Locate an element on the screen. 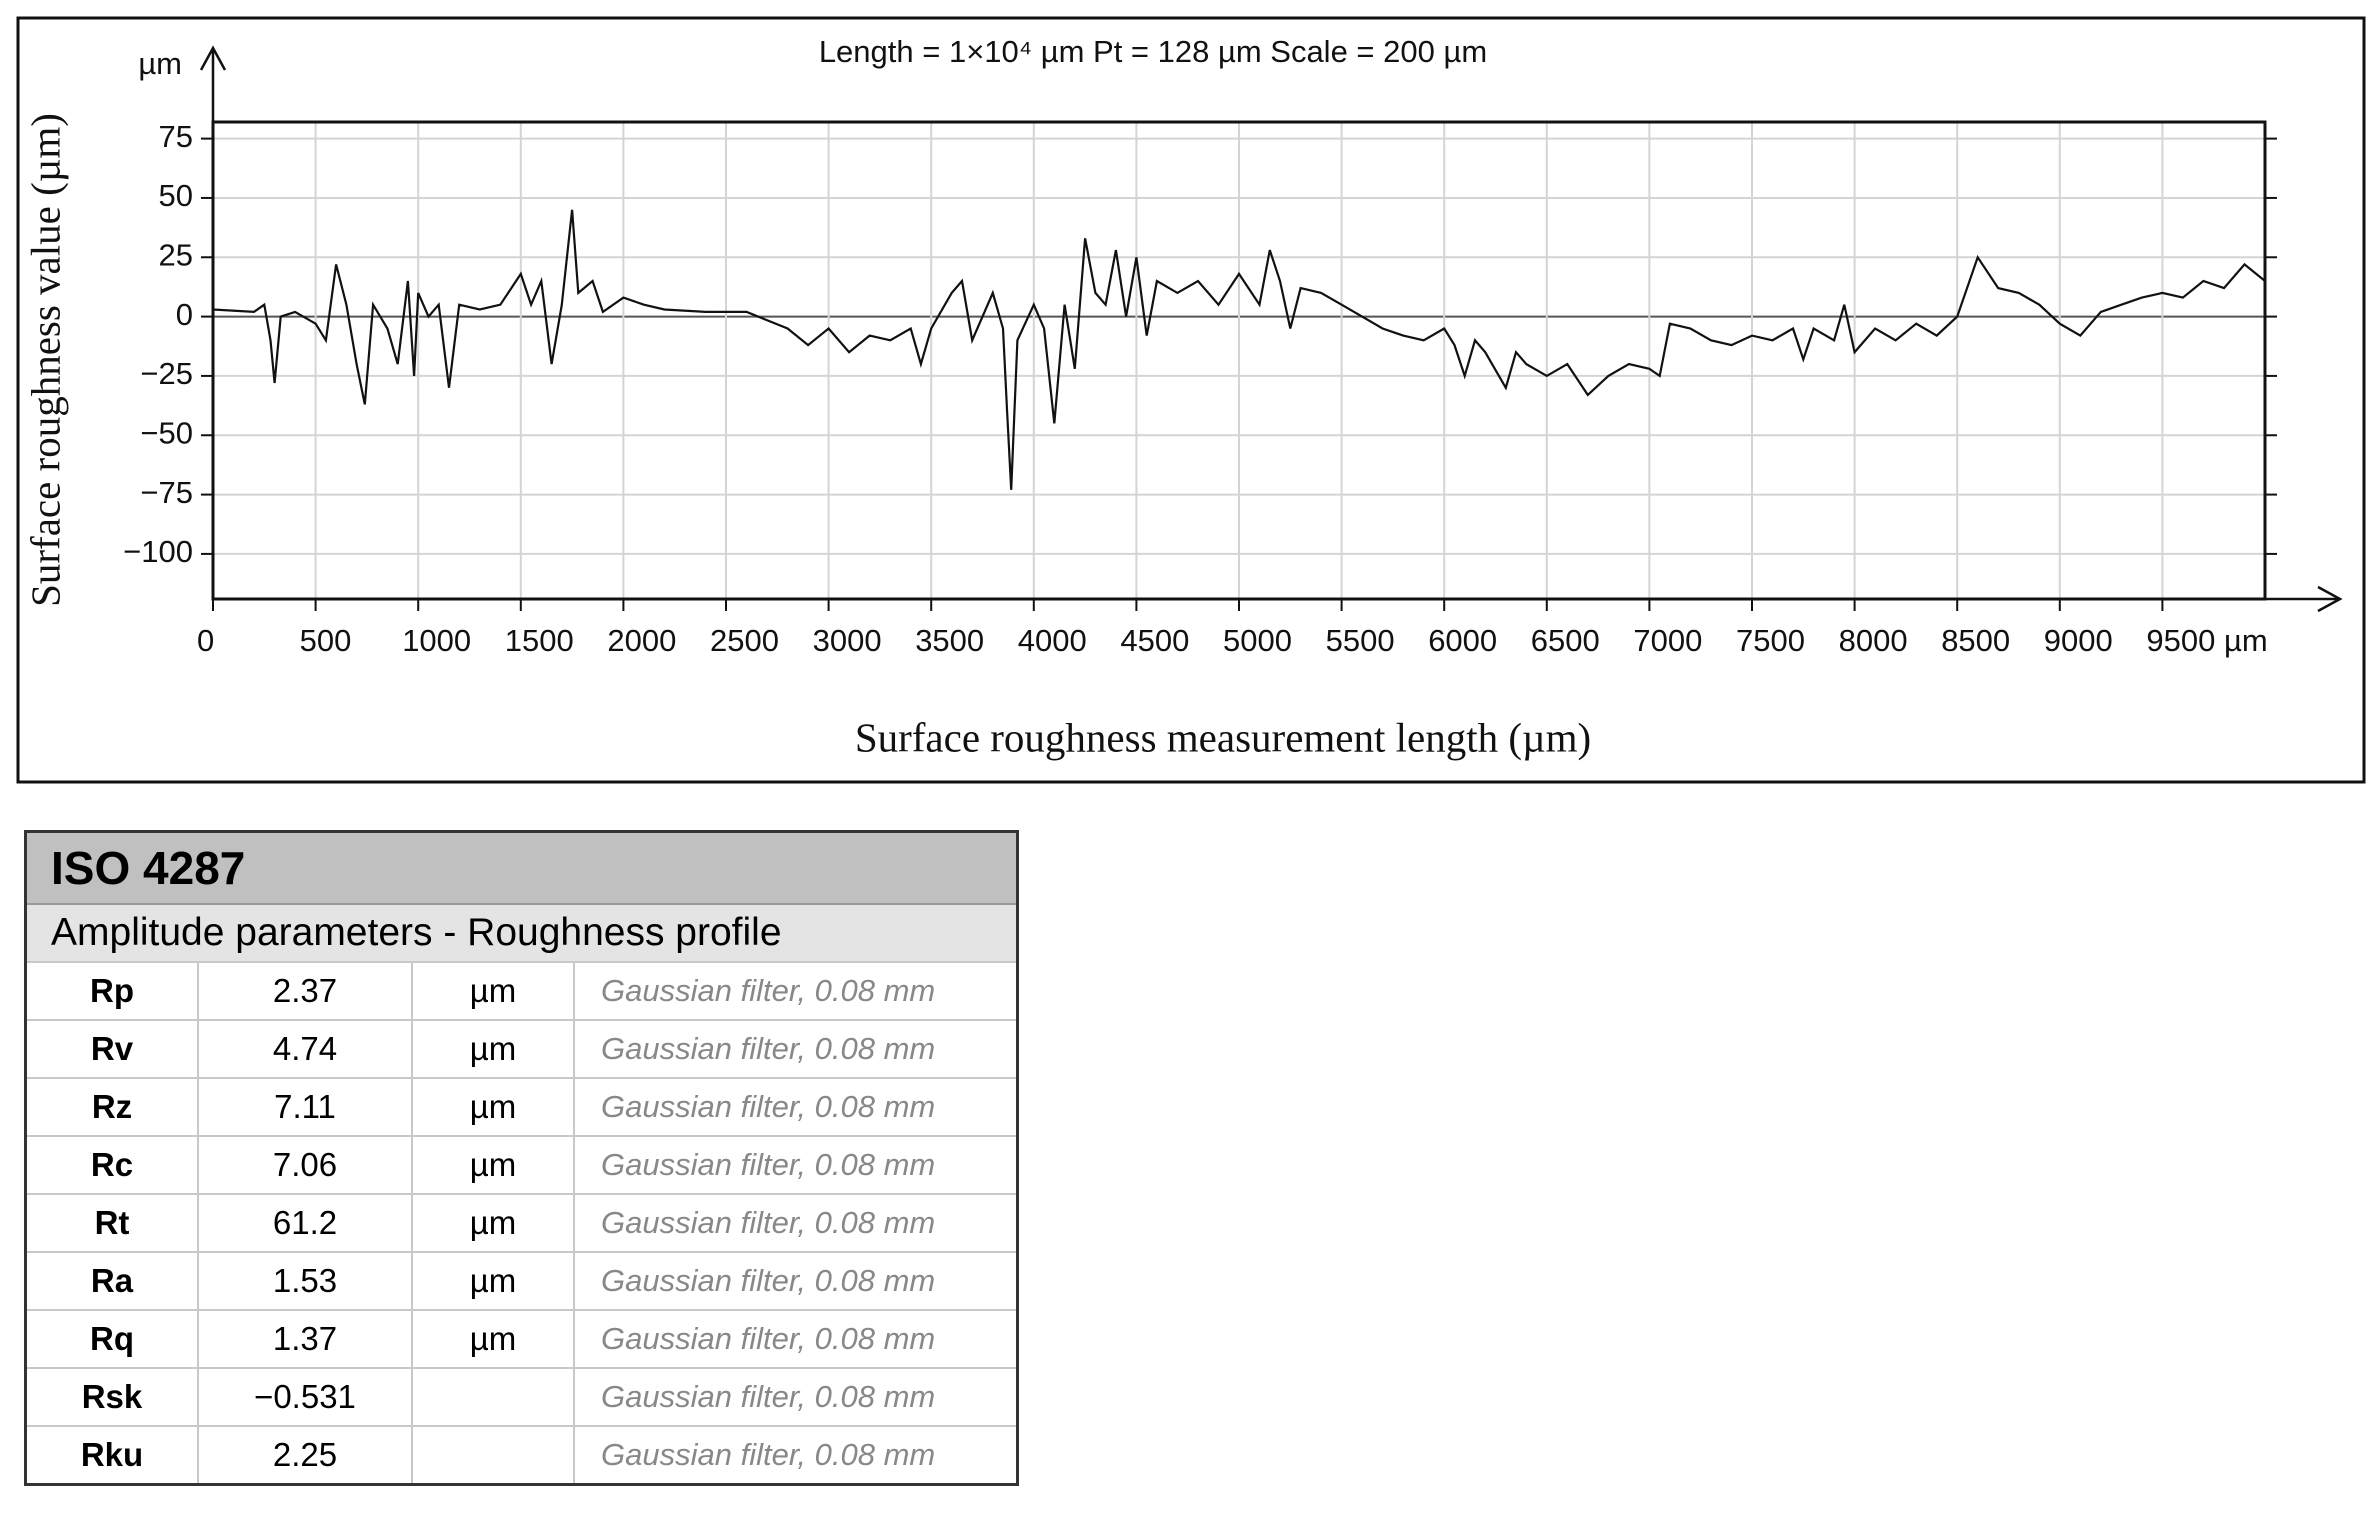 The width and height of the screenshot is (2377, 1513). cell-value: 4.74 is located at coordinates (305, 1049).